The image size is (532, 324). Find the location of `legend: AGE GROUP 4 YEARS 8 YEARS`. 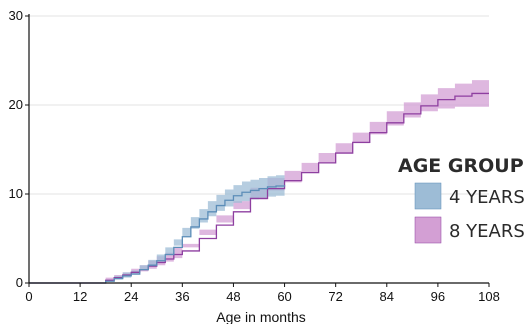

legend: AGE GROUP 4 YEARS 8 YEARS is located at coordinates (461, 199).